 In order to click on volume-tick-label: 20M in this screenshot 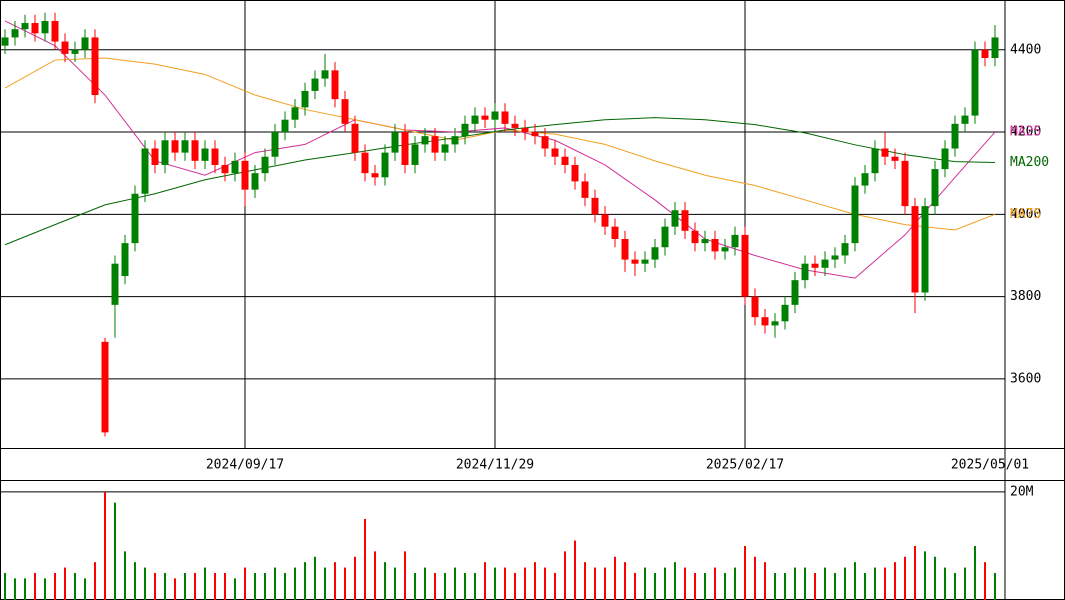, I will do `click(1022, 491)`.